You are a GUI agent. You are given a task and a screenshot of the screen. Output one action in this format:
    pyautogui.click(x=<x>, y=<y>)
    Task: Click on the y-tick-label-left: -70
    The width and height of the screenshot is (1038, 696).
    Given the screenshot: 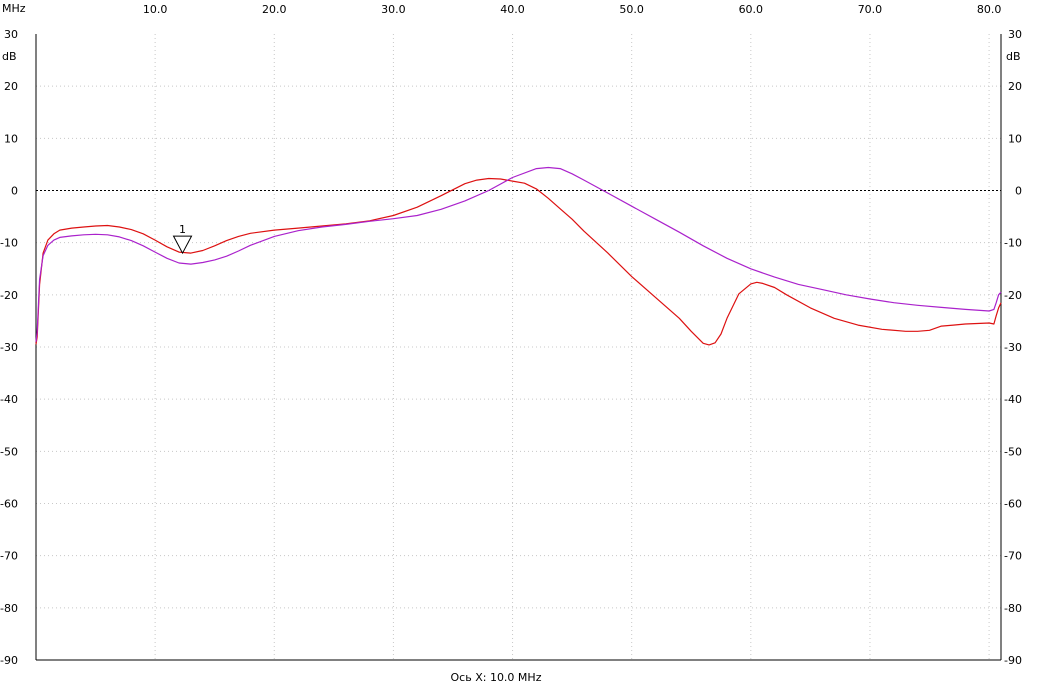 What is the action you would take?
    pyautogui.click(x=9, y=556)
    